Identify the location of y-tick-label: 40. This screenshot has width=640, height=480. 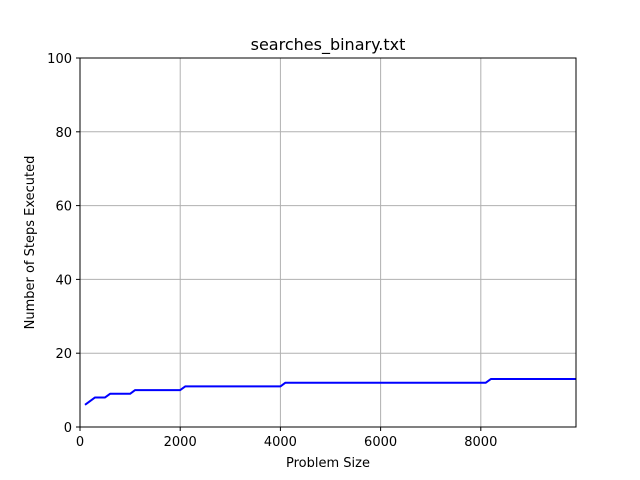
(63, 280).